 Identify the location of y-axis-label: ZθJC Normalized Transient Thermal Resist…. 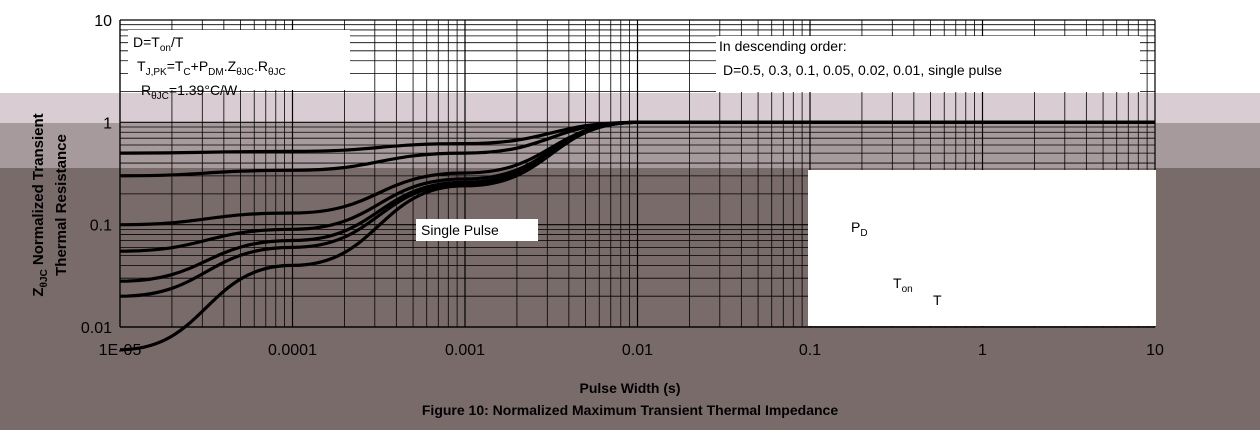
(50, 205).